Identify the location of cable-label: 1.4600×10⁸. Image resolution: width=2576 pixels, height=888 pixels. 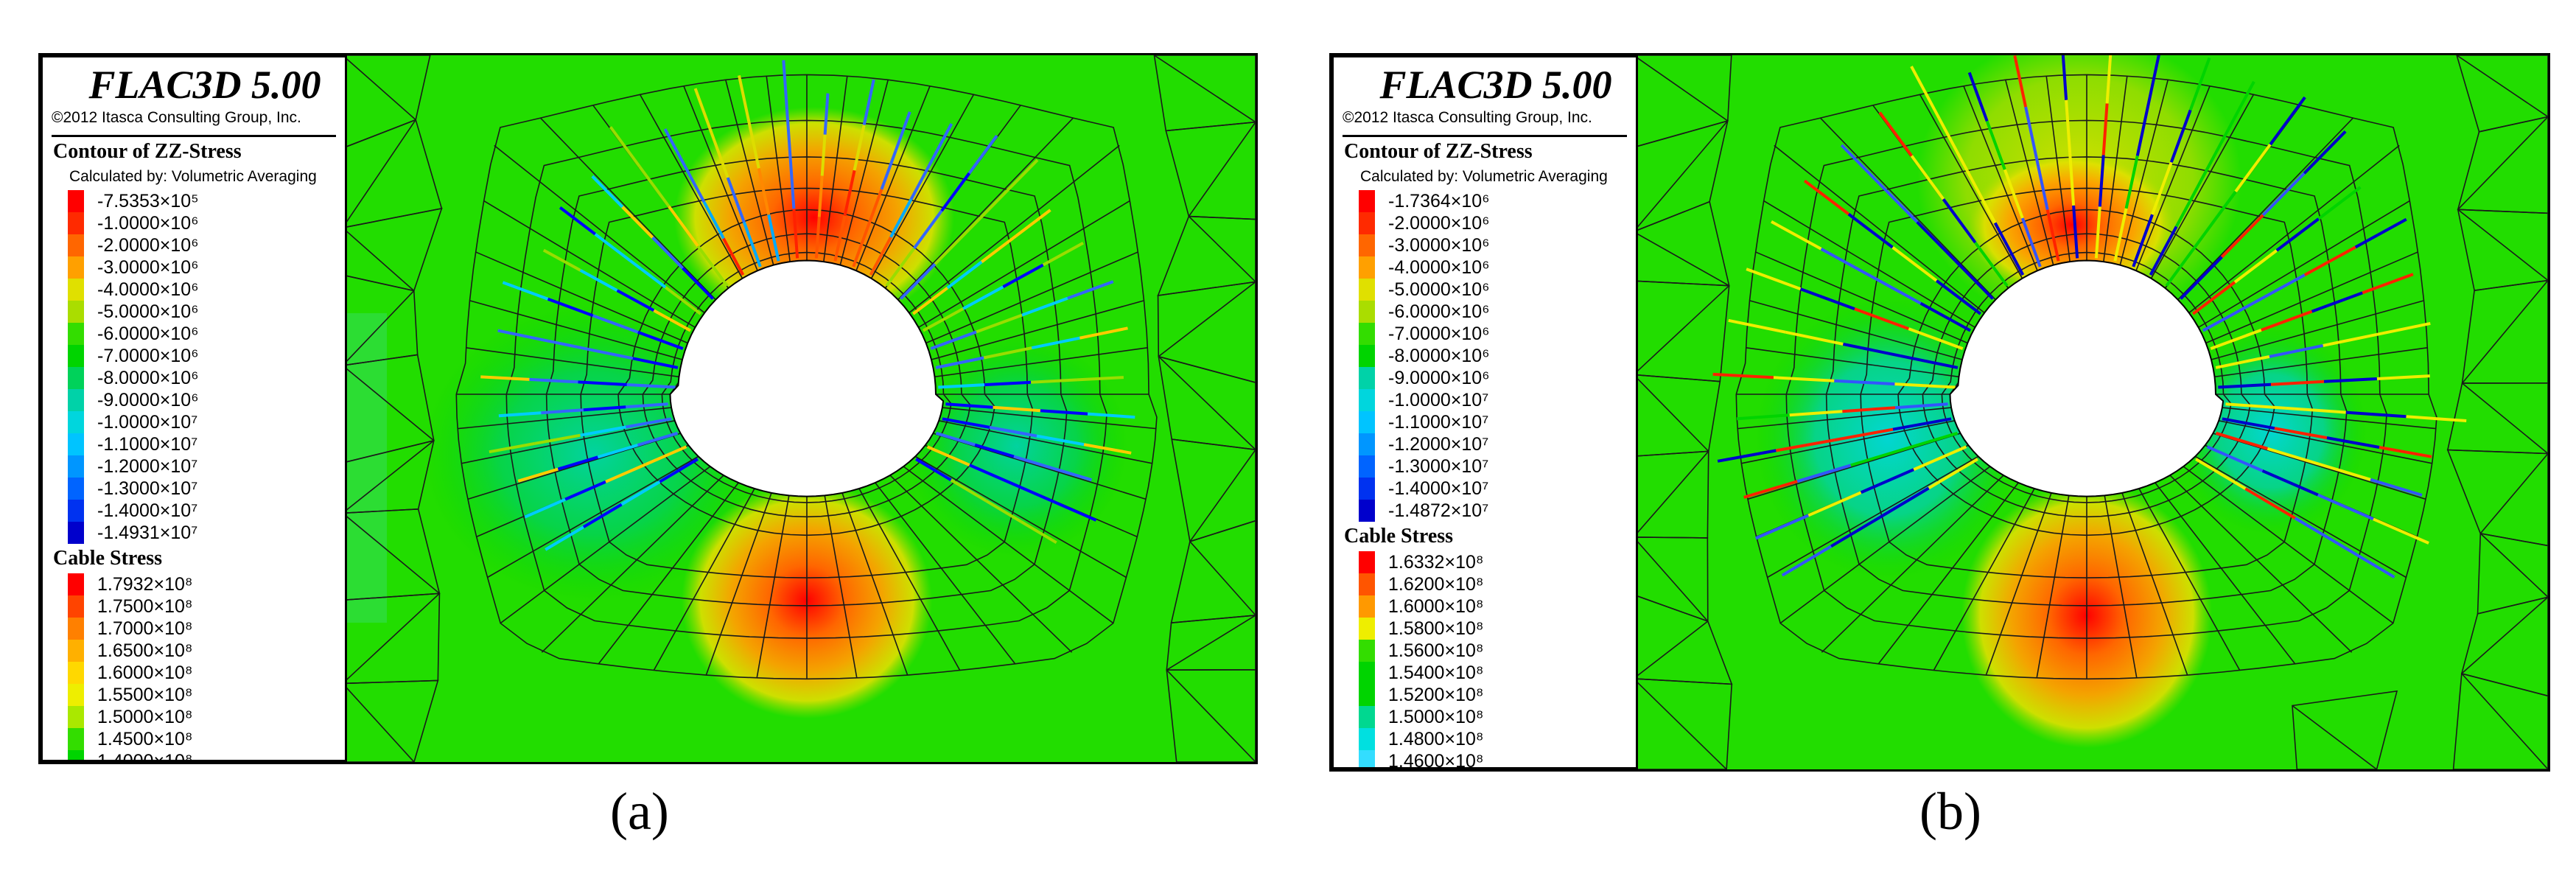
(1436, 760).